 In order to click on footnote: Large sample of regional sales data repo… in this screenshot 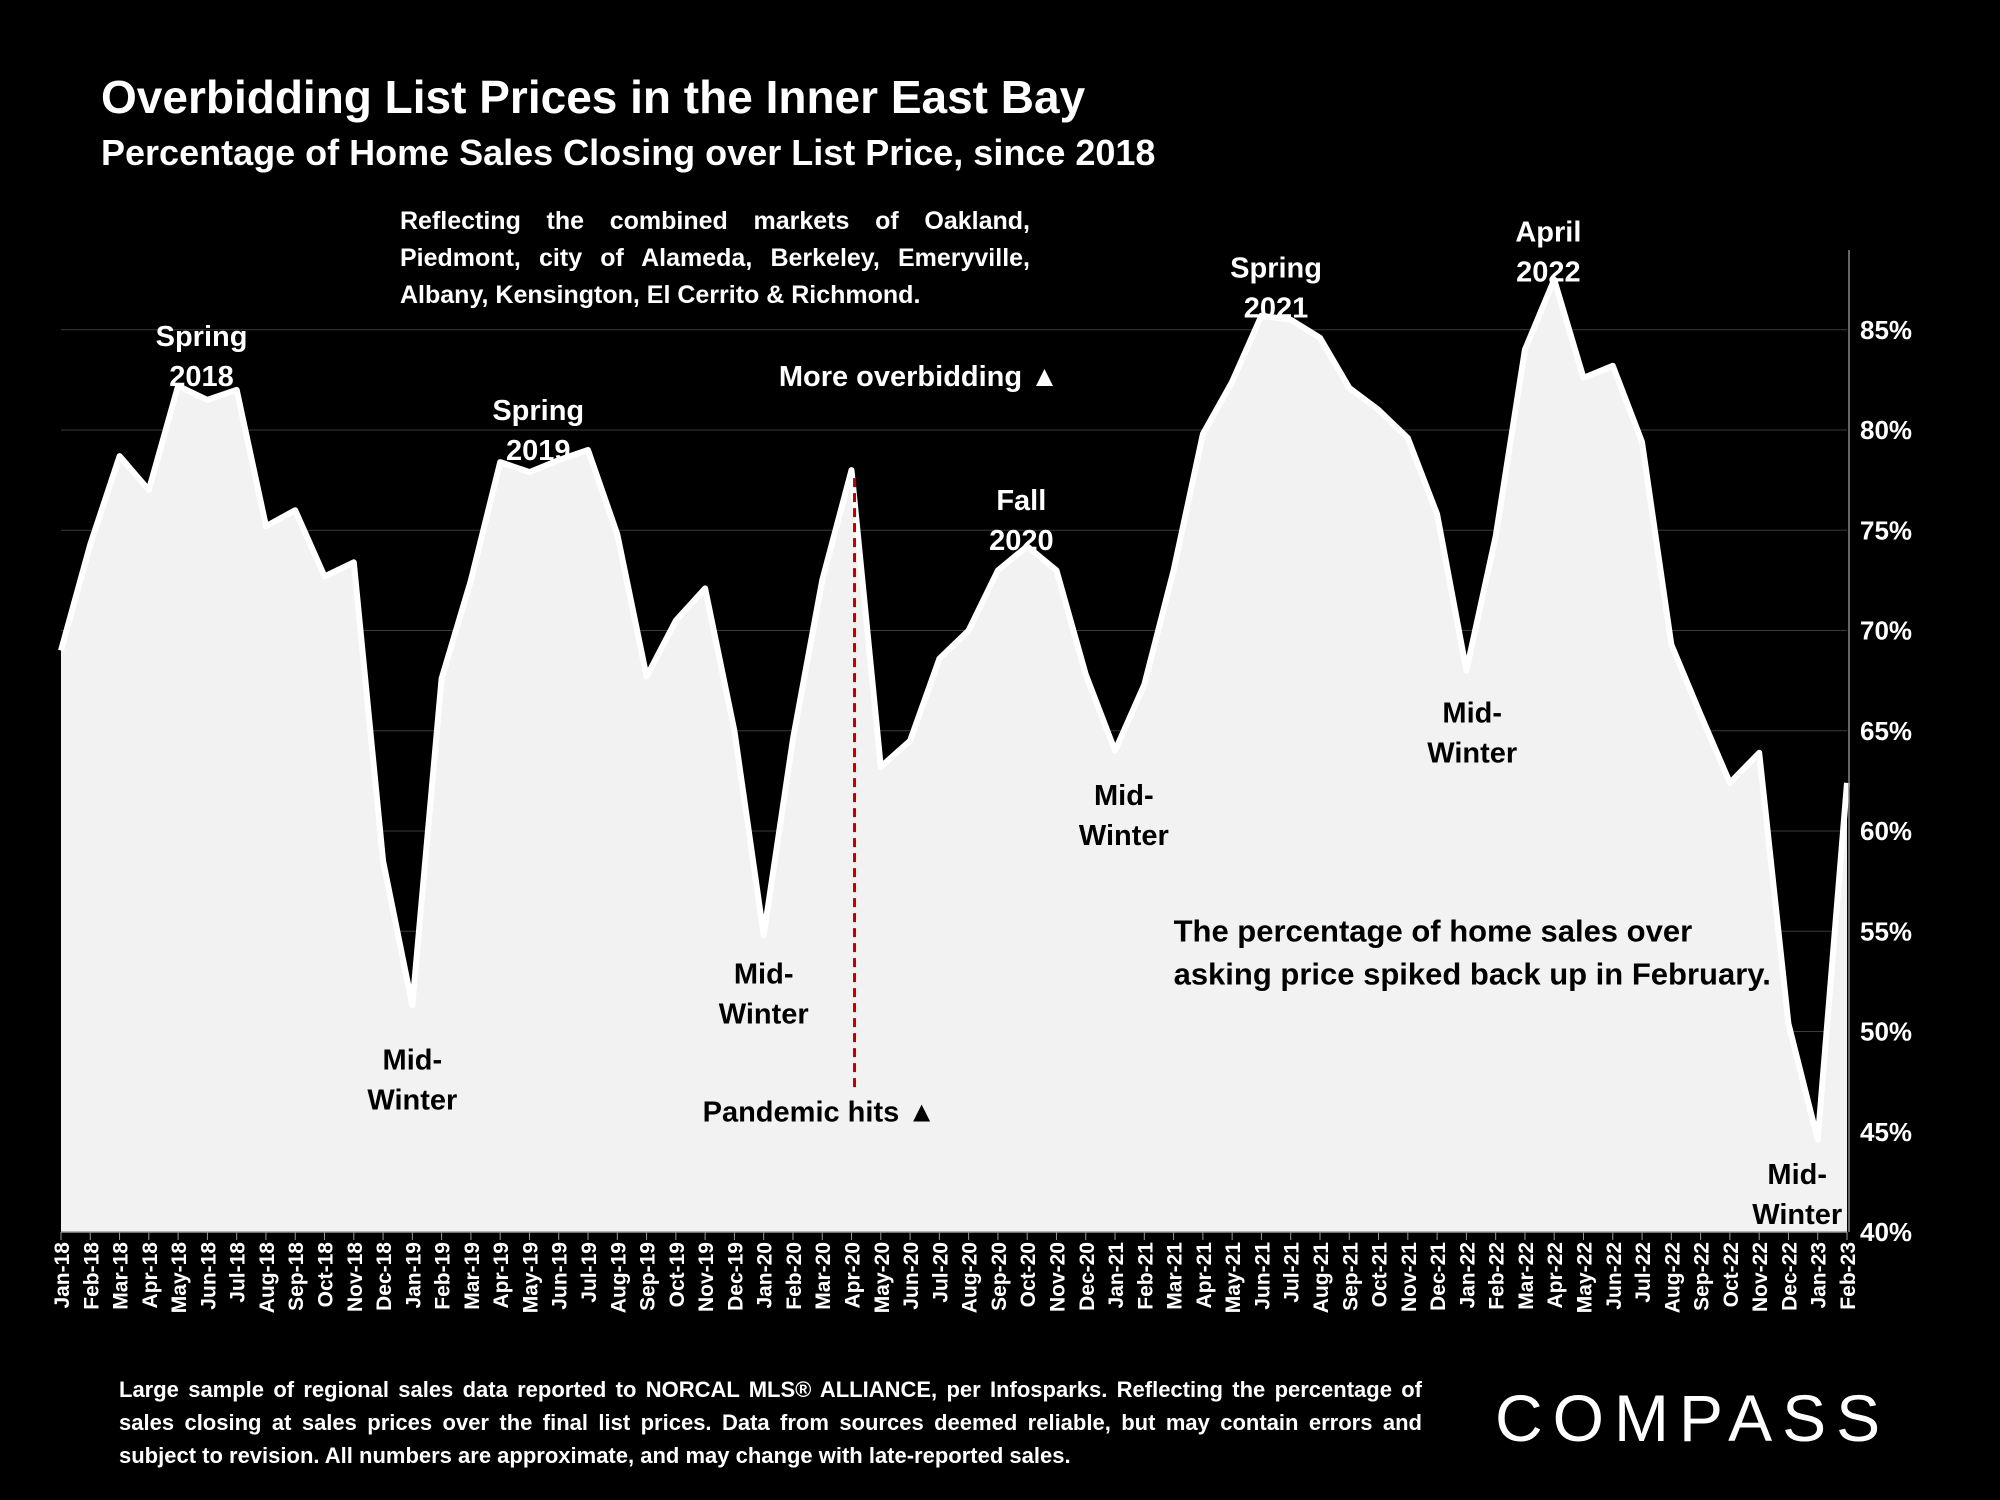, I will do `click(770, 1422)`.